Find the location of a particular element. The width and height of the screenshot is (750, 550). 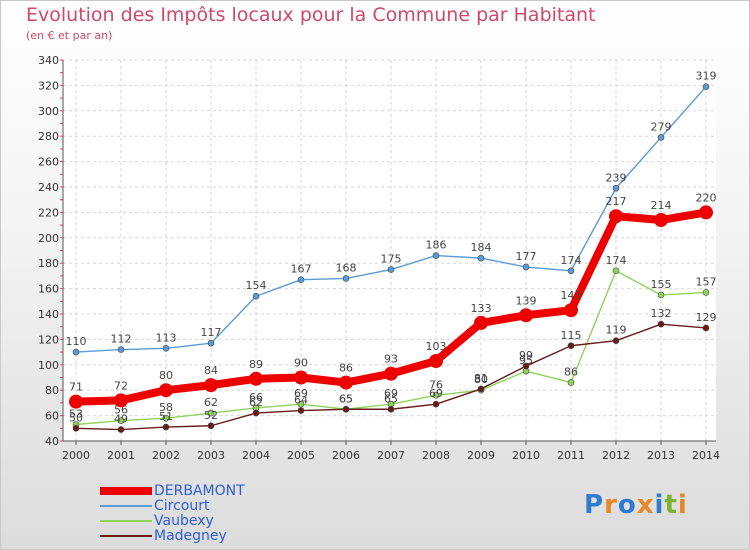

logo-letter: P is located at coordinates (594, 505).